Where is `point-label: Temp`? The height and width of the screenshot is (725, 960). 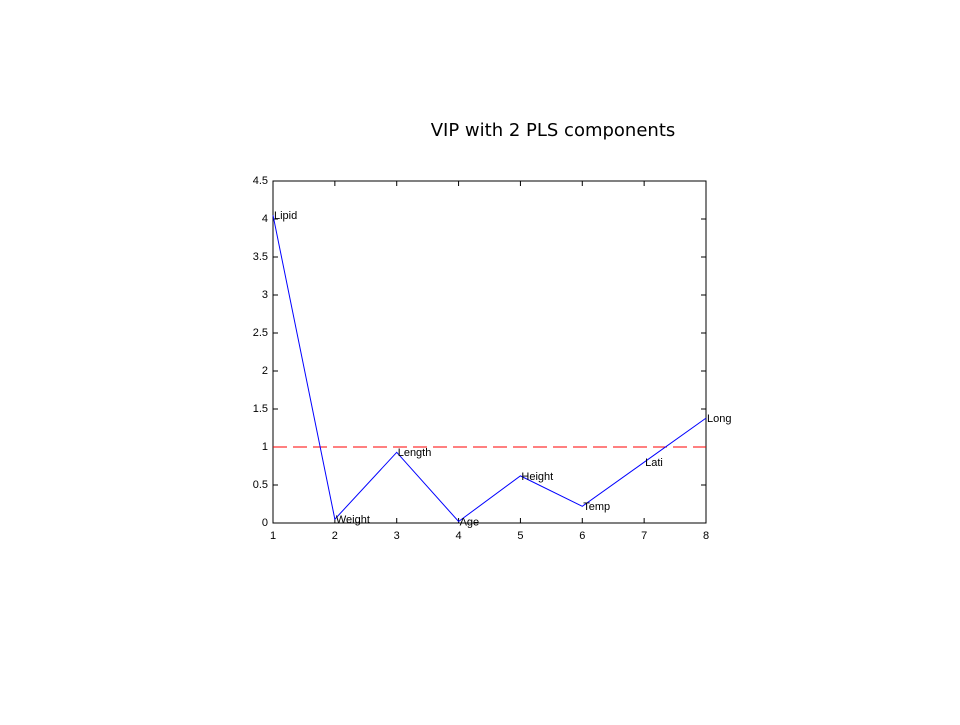
point-label: Temp is located at coordinates (596, 507).